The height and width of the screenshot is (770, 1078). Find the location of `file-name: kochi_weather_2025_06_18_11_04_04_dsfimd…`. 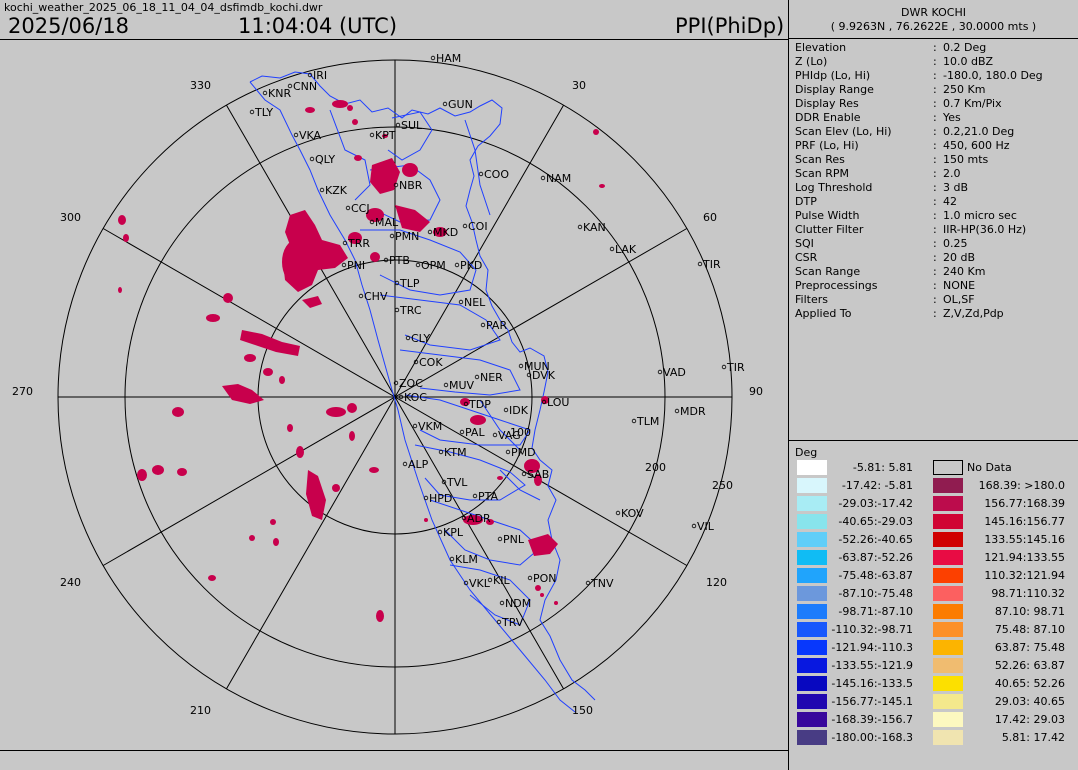

file-name: kochi_weather_2025_06_18_11_04_04_dsfimd… is located at coordinates (163, 7).